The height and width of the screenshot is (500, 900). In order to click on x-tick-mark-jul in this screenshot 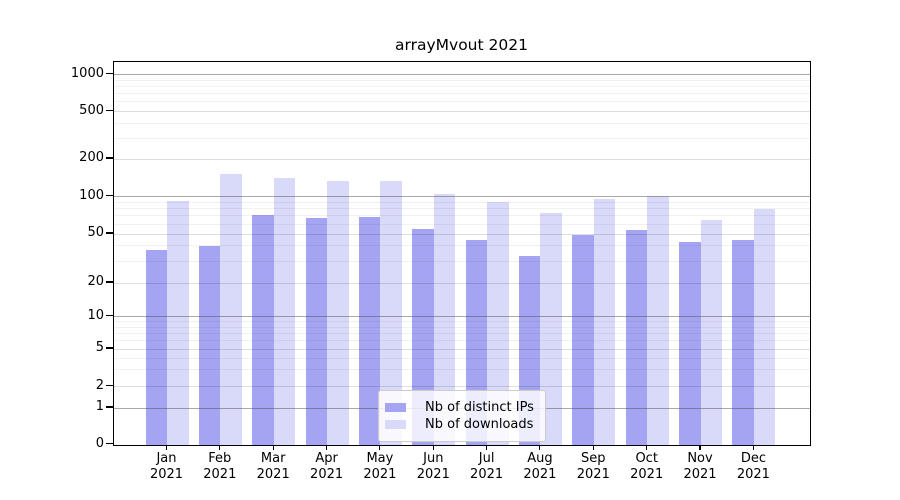, I will do `click(487, 447)`.